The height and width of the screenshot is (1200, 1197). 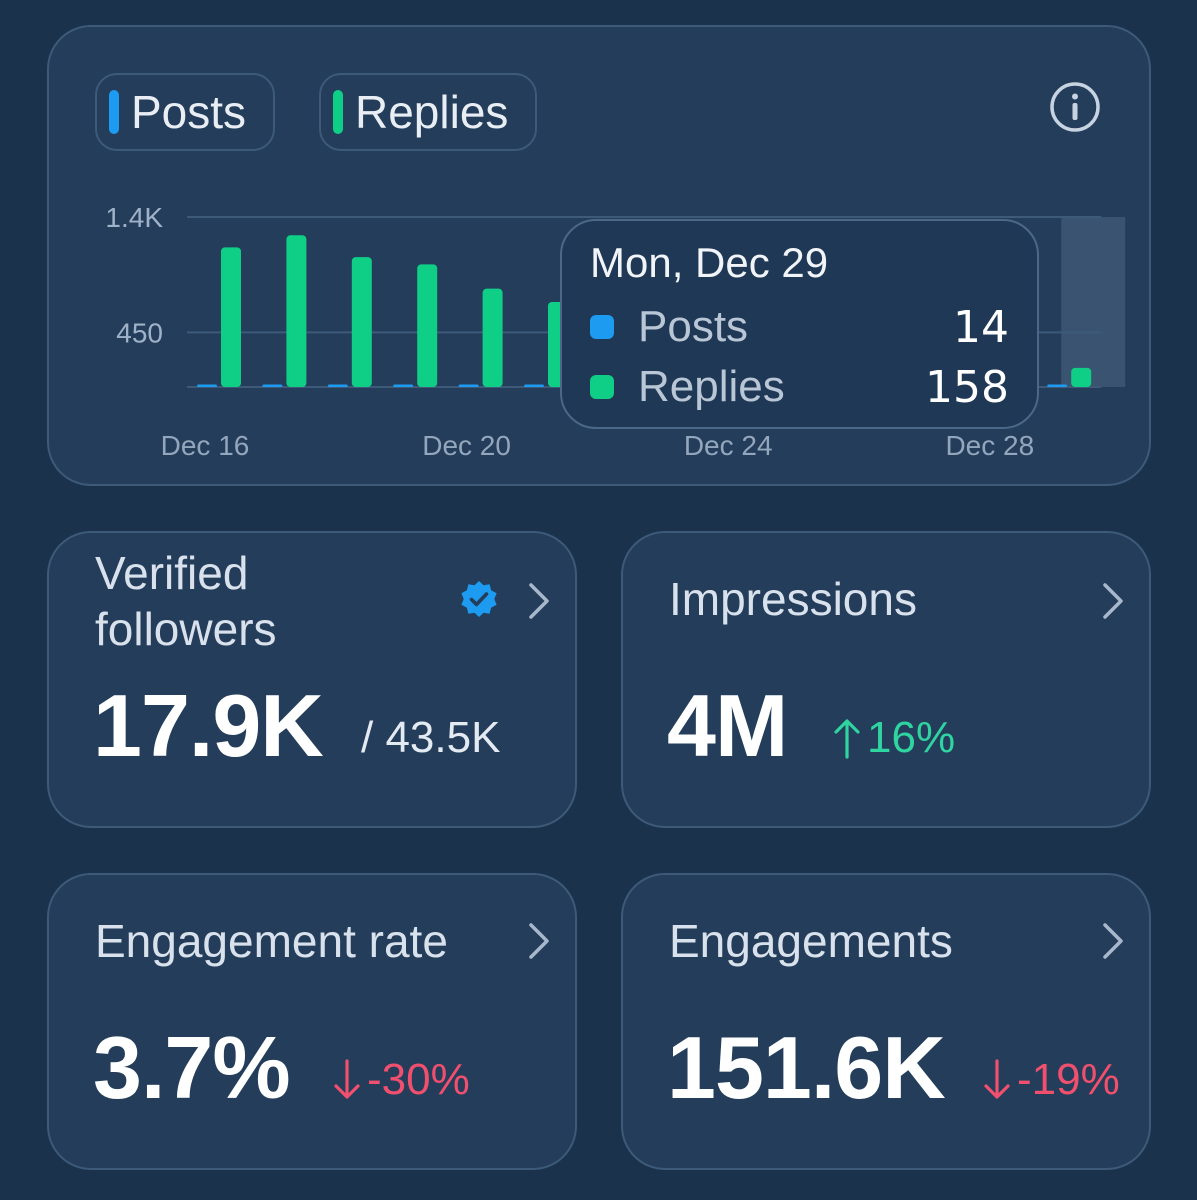 I want to click on verified-followers-card: Verified followers 17.9K / 43.5K, so click(x=312, y=679).